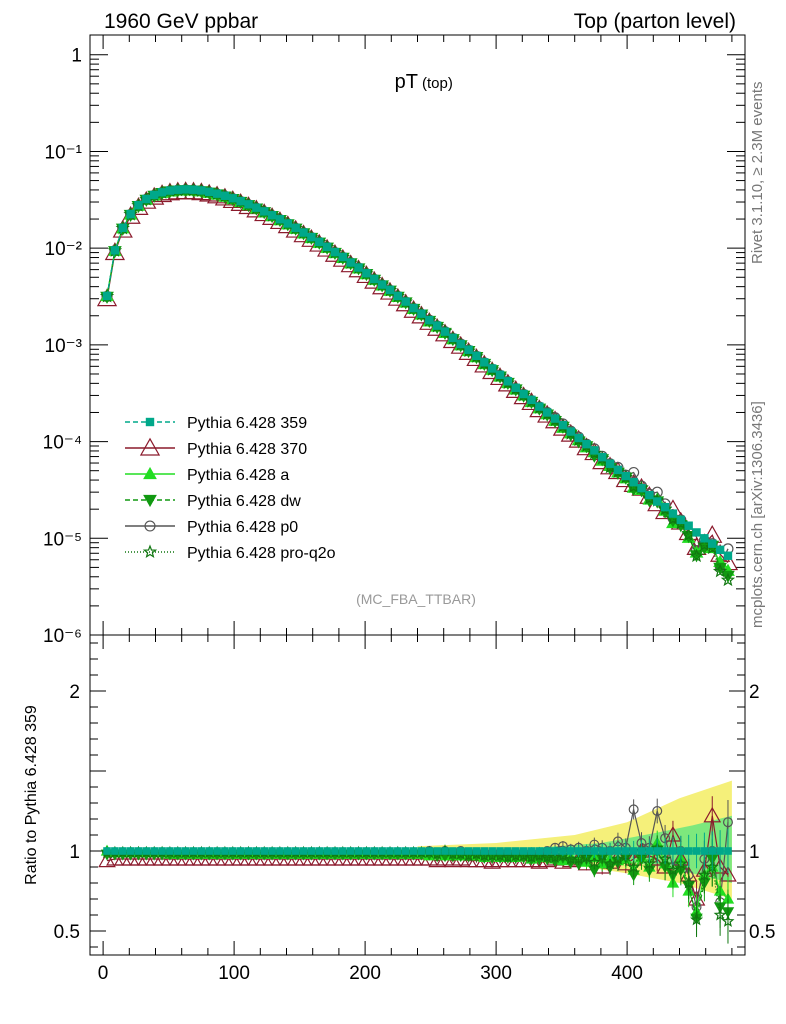  What do you see at coordinates (211, 527) in the screenshot?
I see `legend-entry: Pythia 6.428 p0` at bounding box center [211, 527].